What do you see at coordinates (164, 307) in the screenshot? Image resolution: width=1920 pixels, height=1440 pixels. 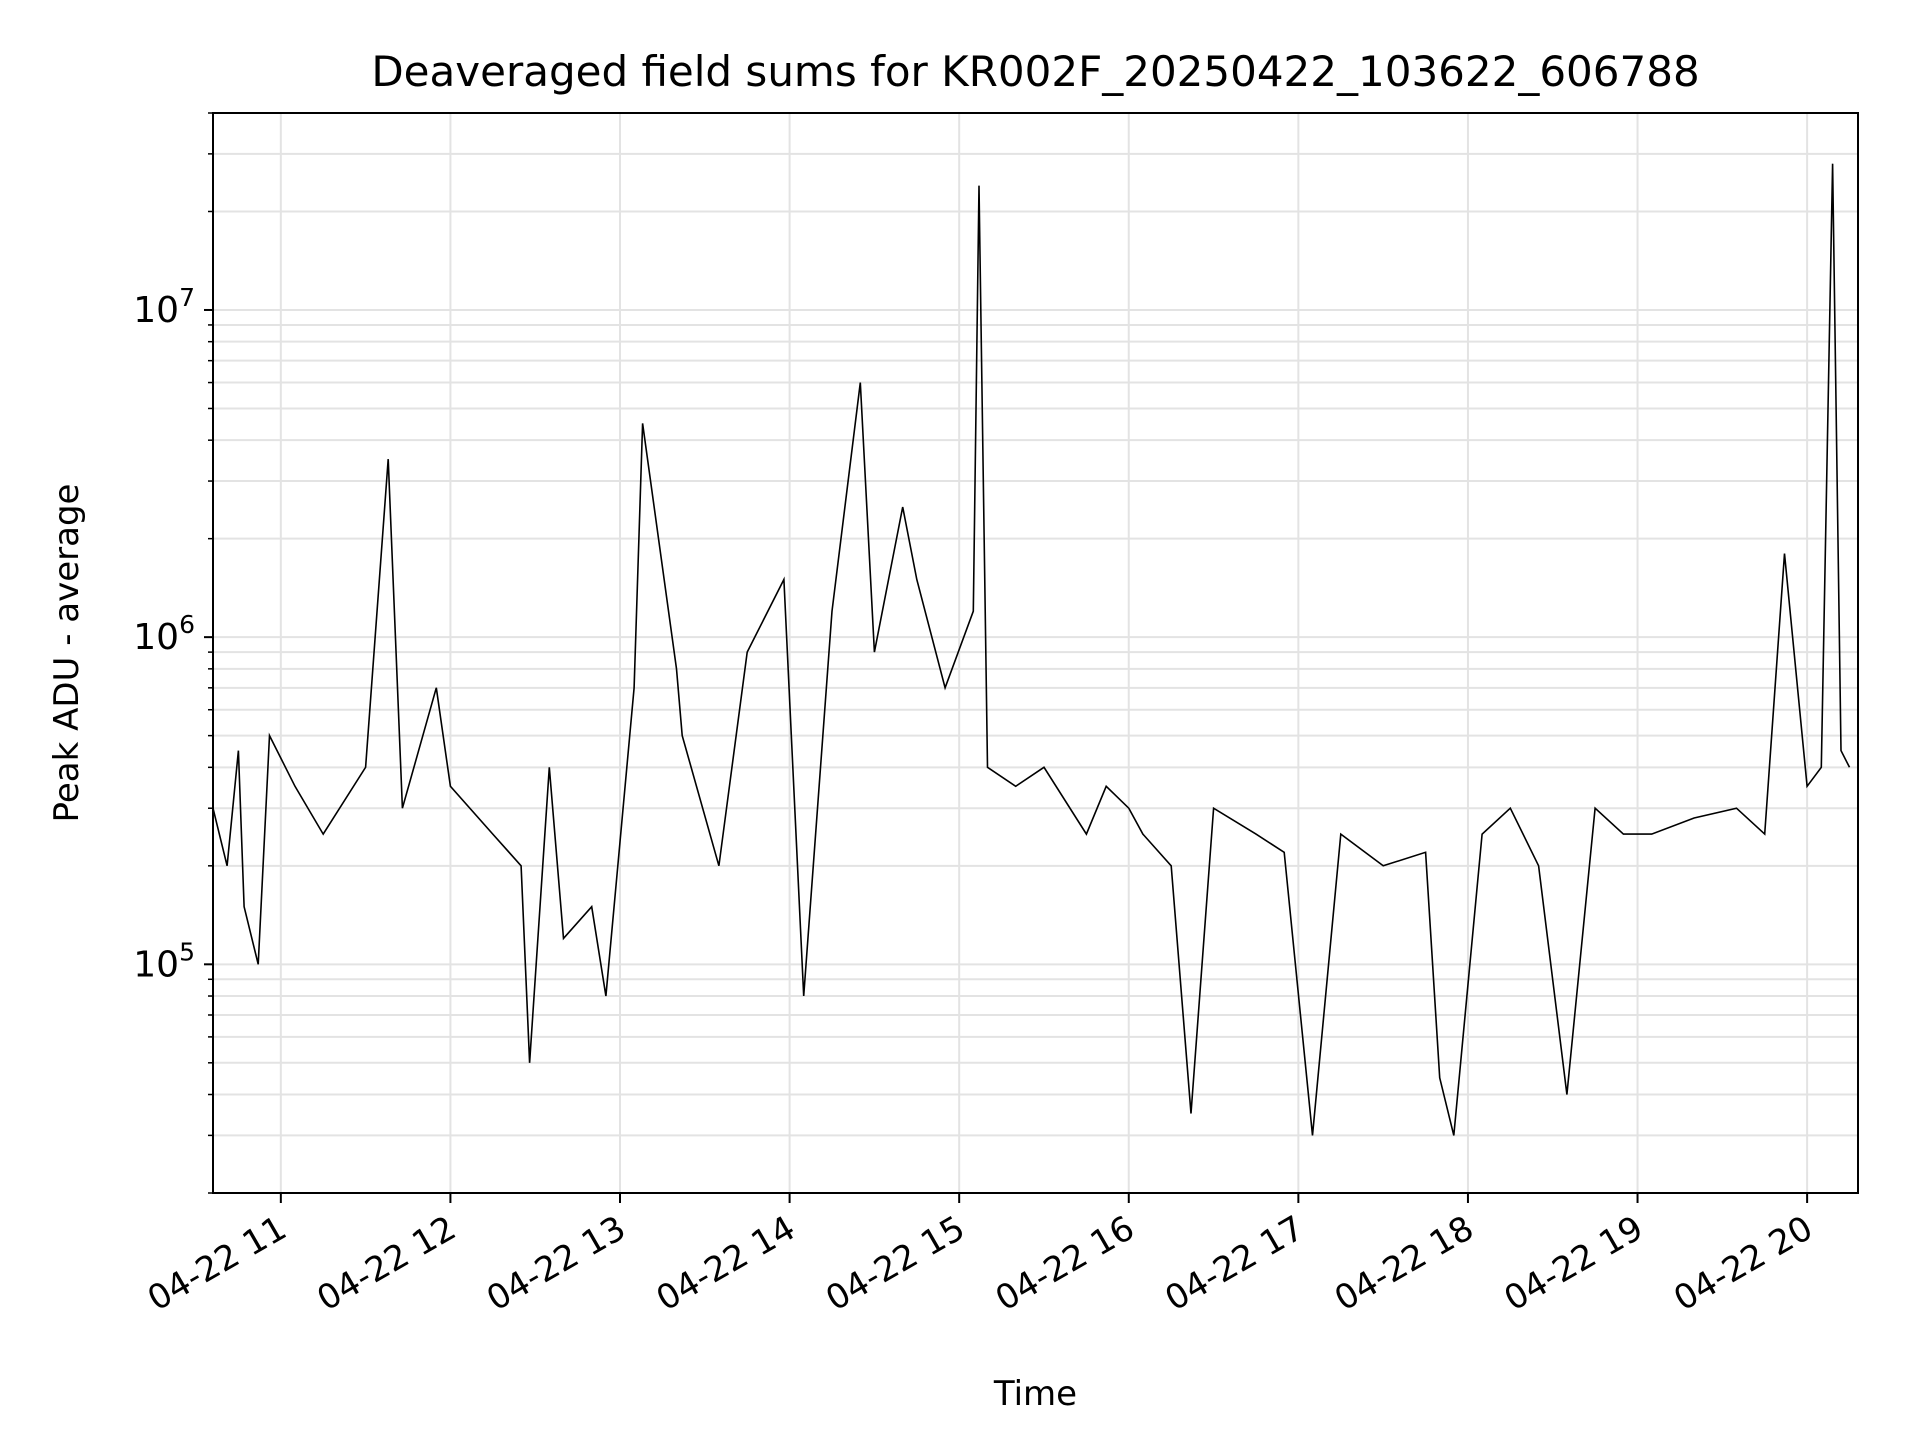 I see `y-tick-label: 10⁷` at bounding box center [164, 307].